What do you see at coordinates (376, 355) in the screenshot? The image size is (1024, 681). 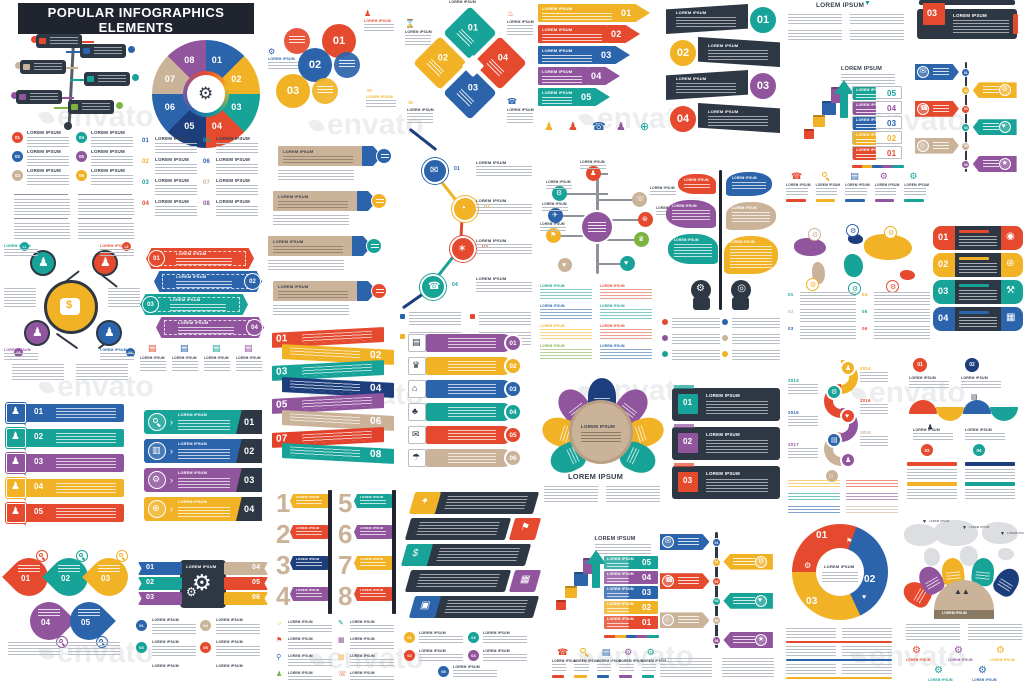 I see `ribbon-number: 02` at bounding box center [376, 355].